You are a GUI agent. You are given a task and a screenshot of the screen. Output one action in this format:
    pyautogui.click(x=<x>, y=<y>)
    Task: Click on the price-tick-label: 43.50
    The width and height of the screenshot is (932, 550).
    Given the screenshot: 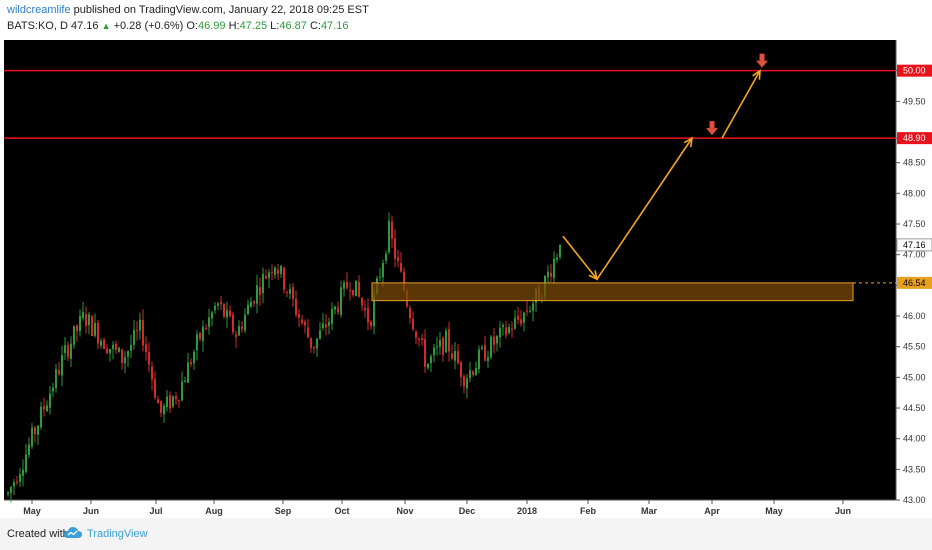 What is the action you would take?
    pyautogui.click(x=914, y=469)
    